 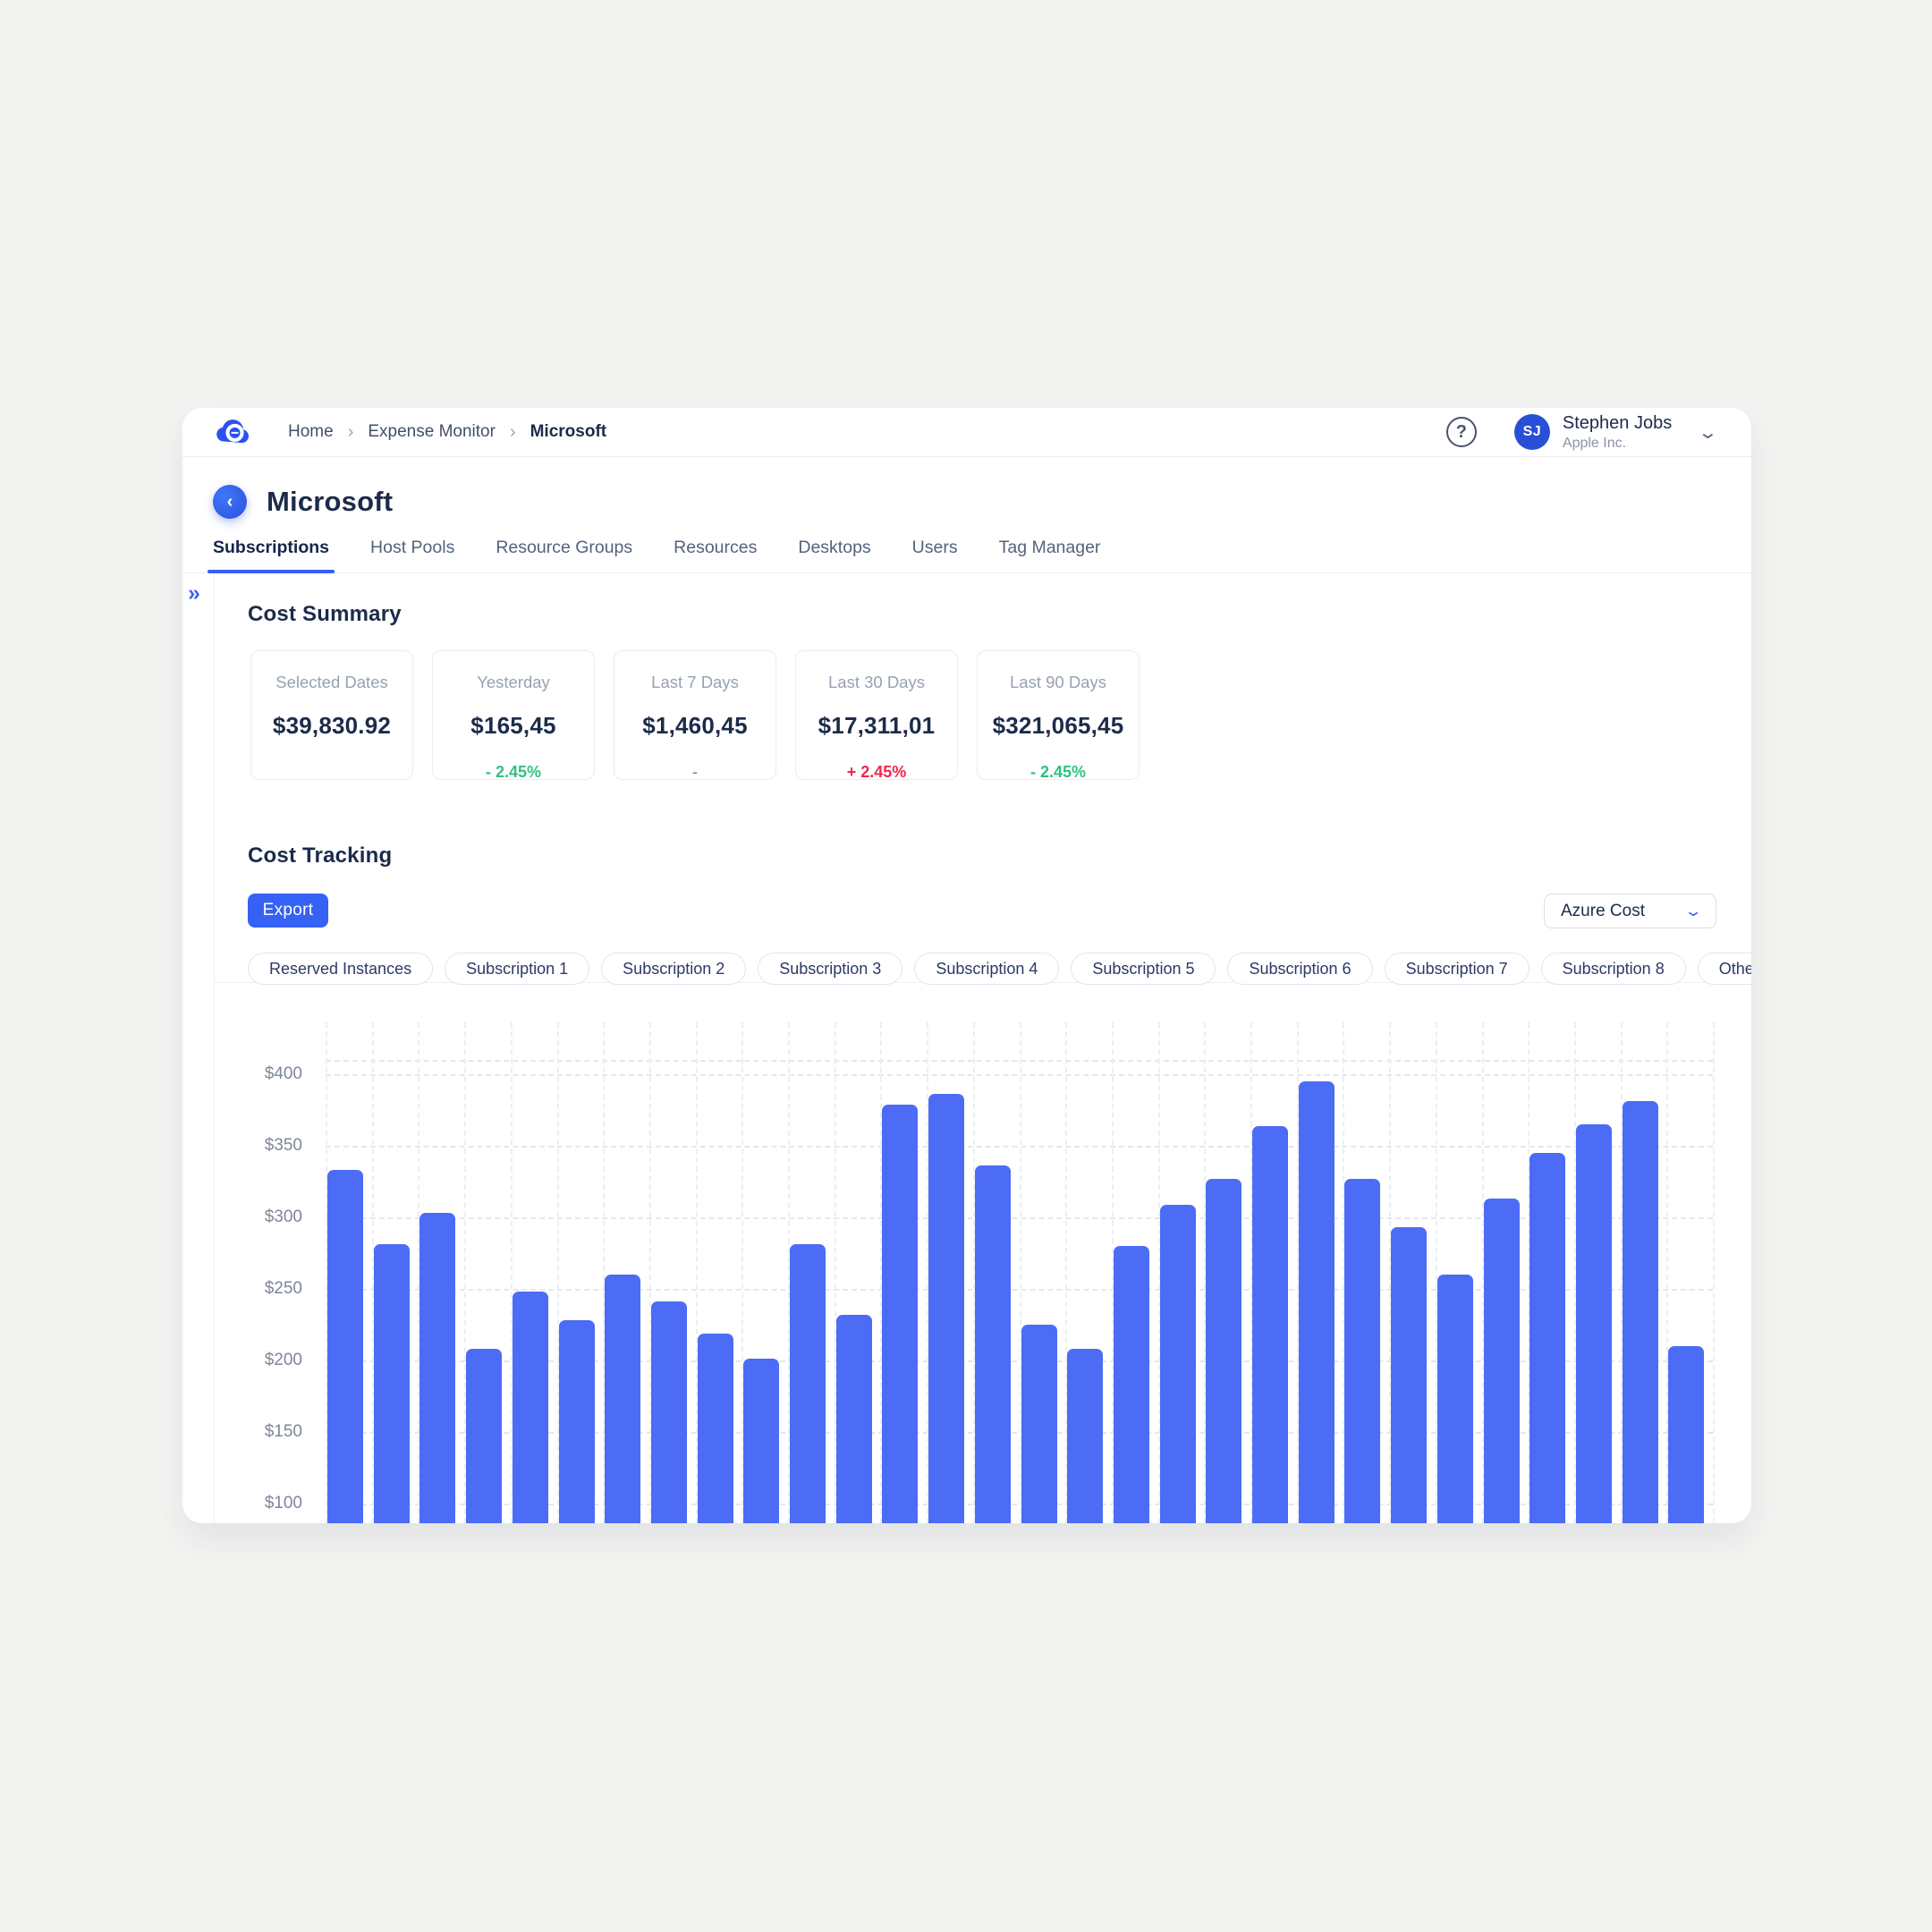 I want to click on user-org: Apple Inc., so click(x=1594, y=443).